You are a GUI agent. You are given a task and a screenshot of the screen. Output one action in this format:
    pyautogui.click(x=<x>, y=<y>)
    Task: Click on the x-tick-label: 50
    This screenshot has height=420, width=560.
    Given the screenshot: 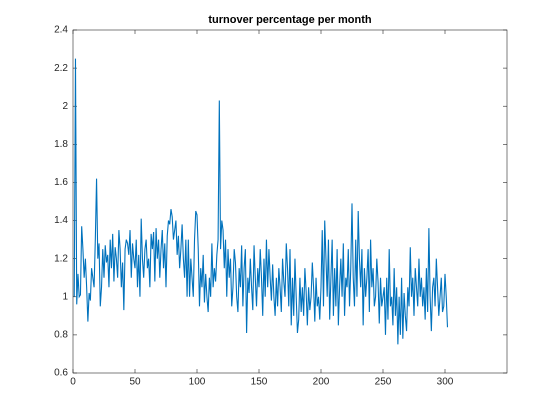 What is the action you would take?
    pyautogui.click(x=135, y=382)
    